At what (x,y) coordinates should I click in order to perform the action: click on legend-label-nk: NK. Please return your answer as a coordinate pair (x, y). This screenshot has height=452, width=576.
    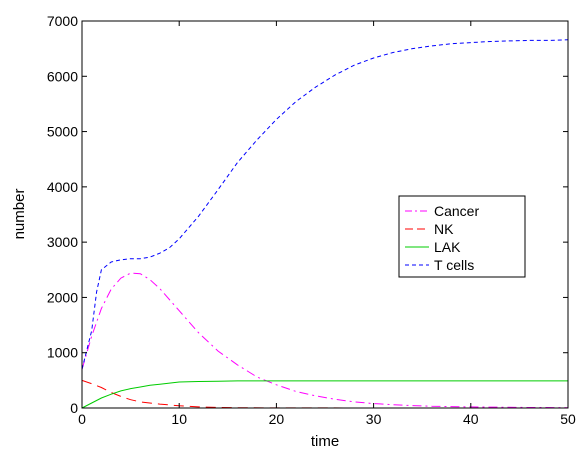
    Looking at the image, I should click on (444, 229).